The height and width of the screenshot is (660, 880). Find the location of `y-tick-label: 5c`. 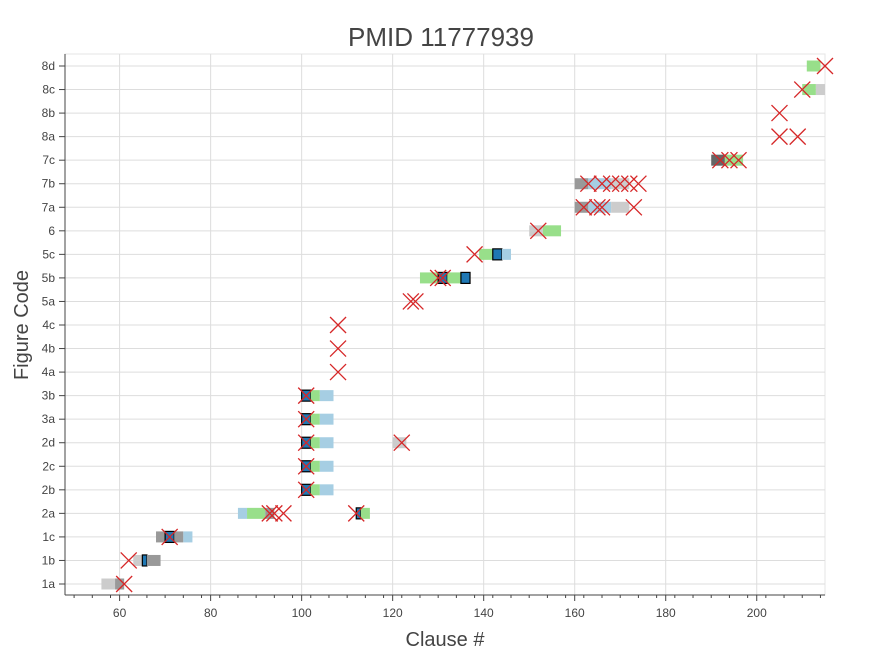

y-tick-label: 5c is located at coordinates (48, 254).